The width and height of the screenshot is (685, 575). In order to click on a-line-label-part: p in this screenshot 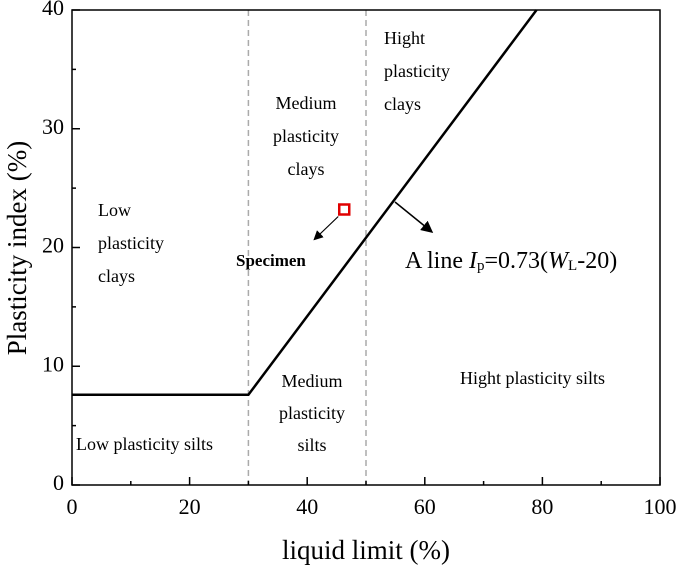, I will do `click(481, 266)`.